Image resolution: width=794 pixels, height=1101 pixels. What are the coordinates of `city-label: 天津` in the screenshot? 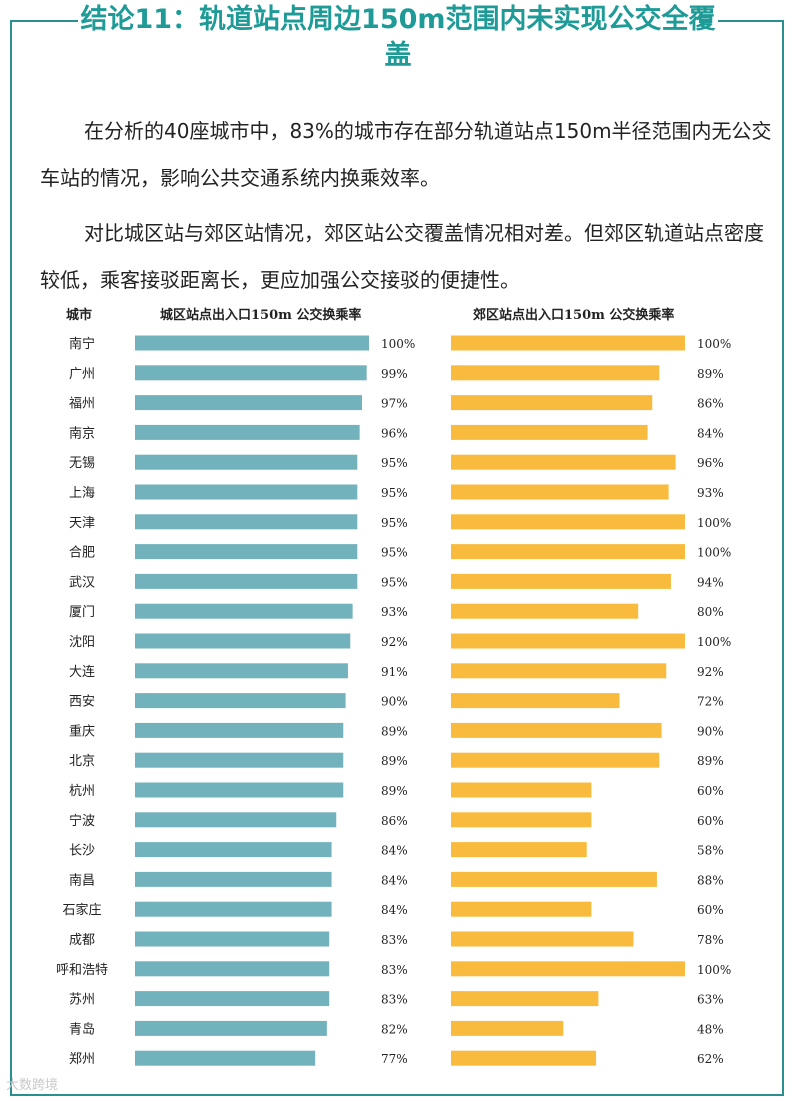 It's located at (82, 523).